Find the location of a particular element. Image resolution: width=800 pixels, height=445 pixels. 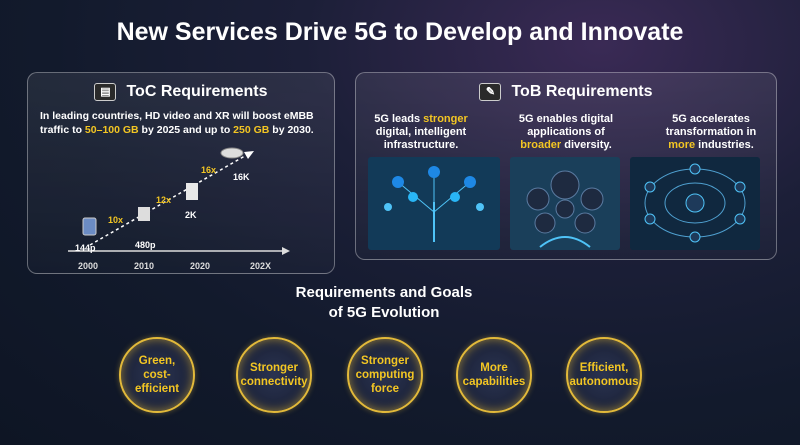

timeline-arrow is located at coordinates (286, 251).